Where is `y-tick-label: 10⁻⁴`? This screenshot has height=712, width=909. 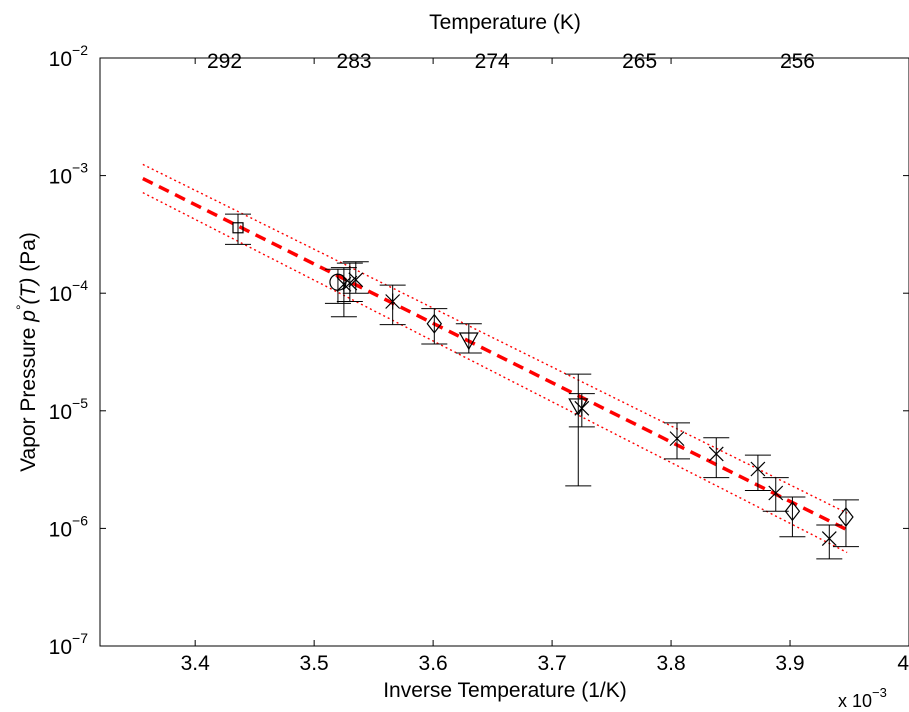
y-tick-label: 10⁻⁴ is located at coordinates (69, 291).